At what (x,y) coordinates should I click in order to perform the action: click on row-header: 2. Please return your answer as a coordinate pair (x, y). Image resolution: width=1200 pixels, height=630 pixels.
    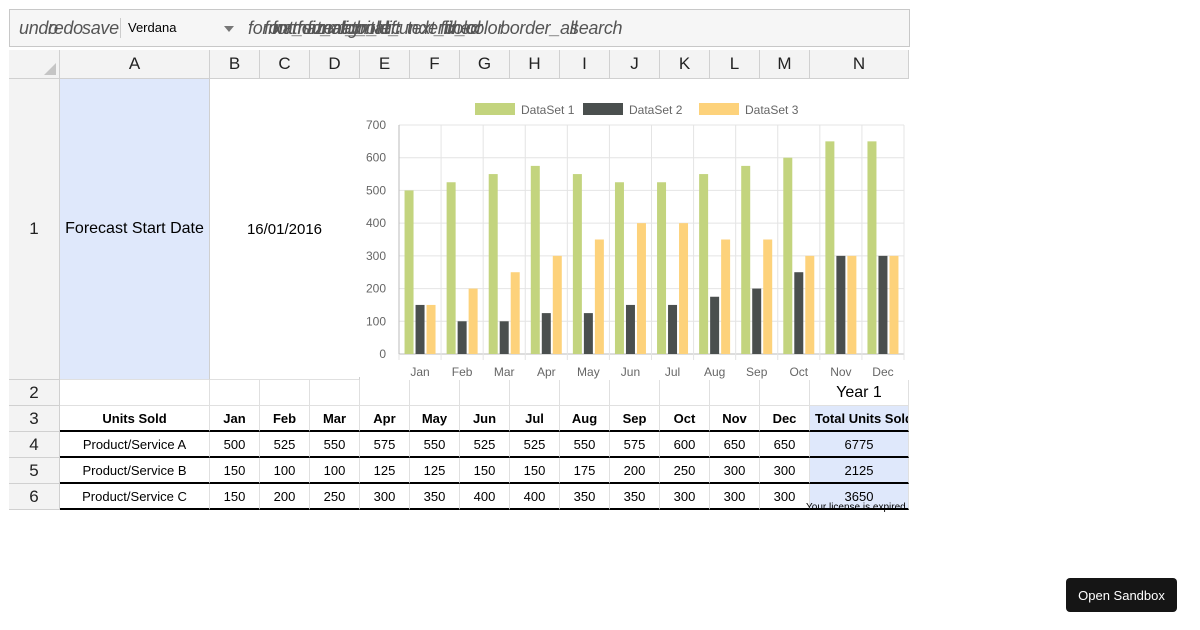
    Looking at the image, I should click on (34, 393).